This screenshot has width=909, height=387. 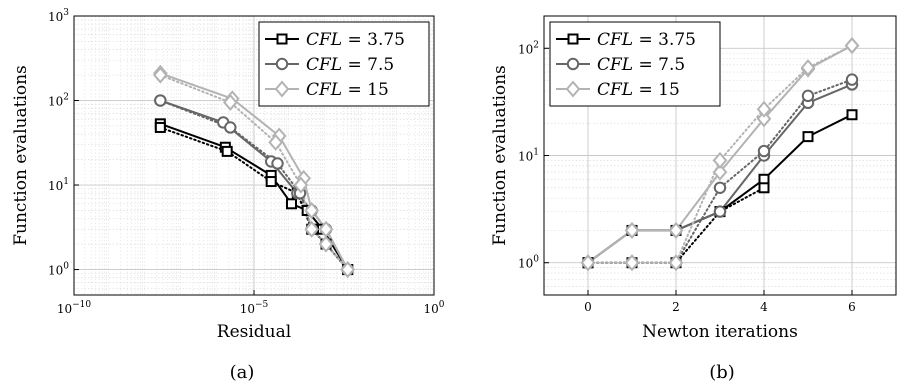 What do you see at coordinates (254, 332) in the screenshot?
I see `x-axis-label: Residual` at bounding box center [254, 332].